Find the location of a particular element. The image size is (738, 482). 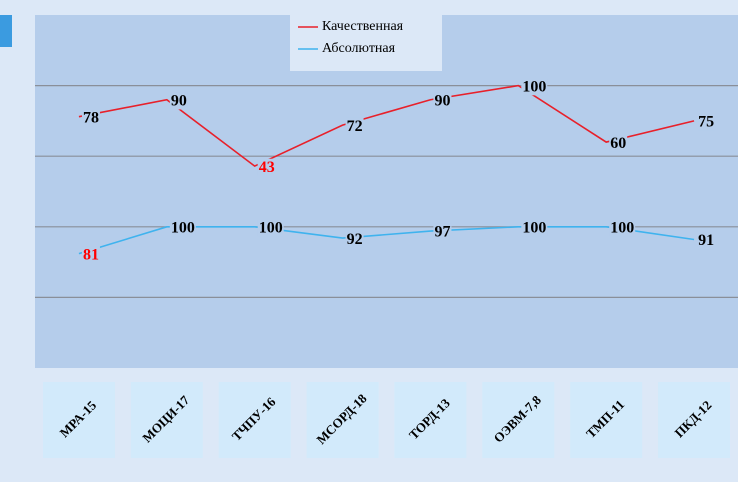

legend is located at coordinates (366, 43).